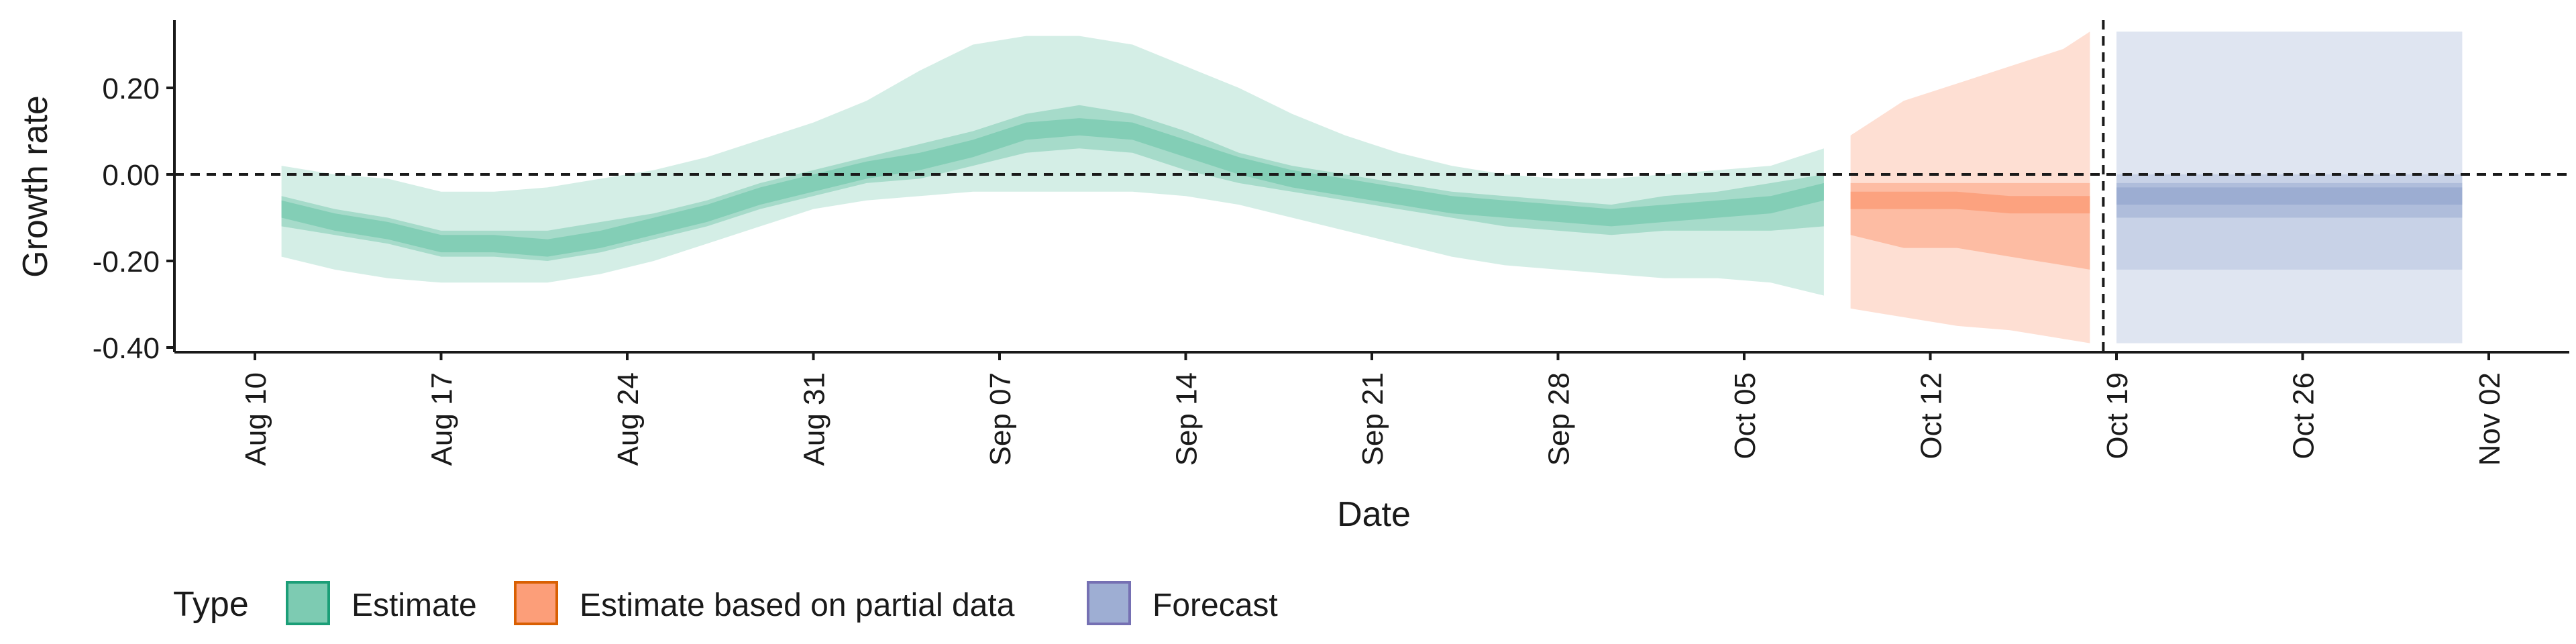 Image resolution: width=2576 pixels, height=644 pixels. Describe the element at coordinates (1372, 419) in the screenshot. I see `x-tick-label: Sep 21` at that location.